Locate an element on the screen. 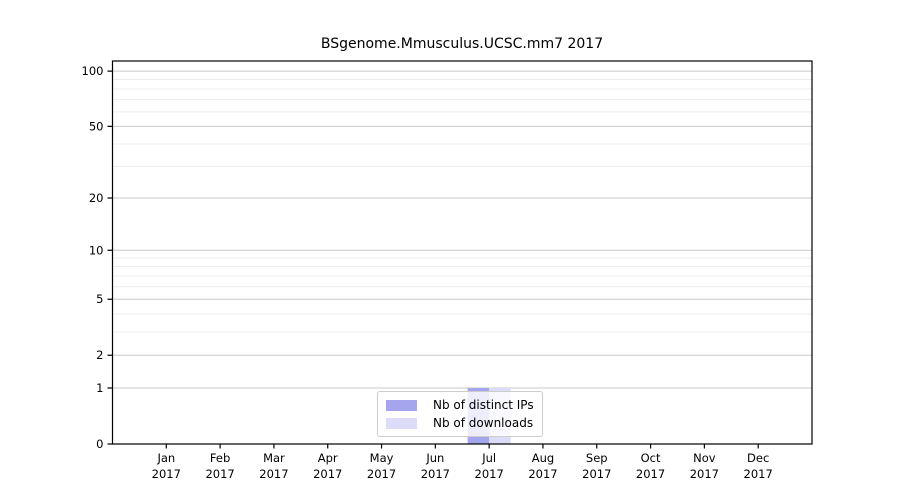  x-tick-label-month: Nov is located at coordinates (704, 458).